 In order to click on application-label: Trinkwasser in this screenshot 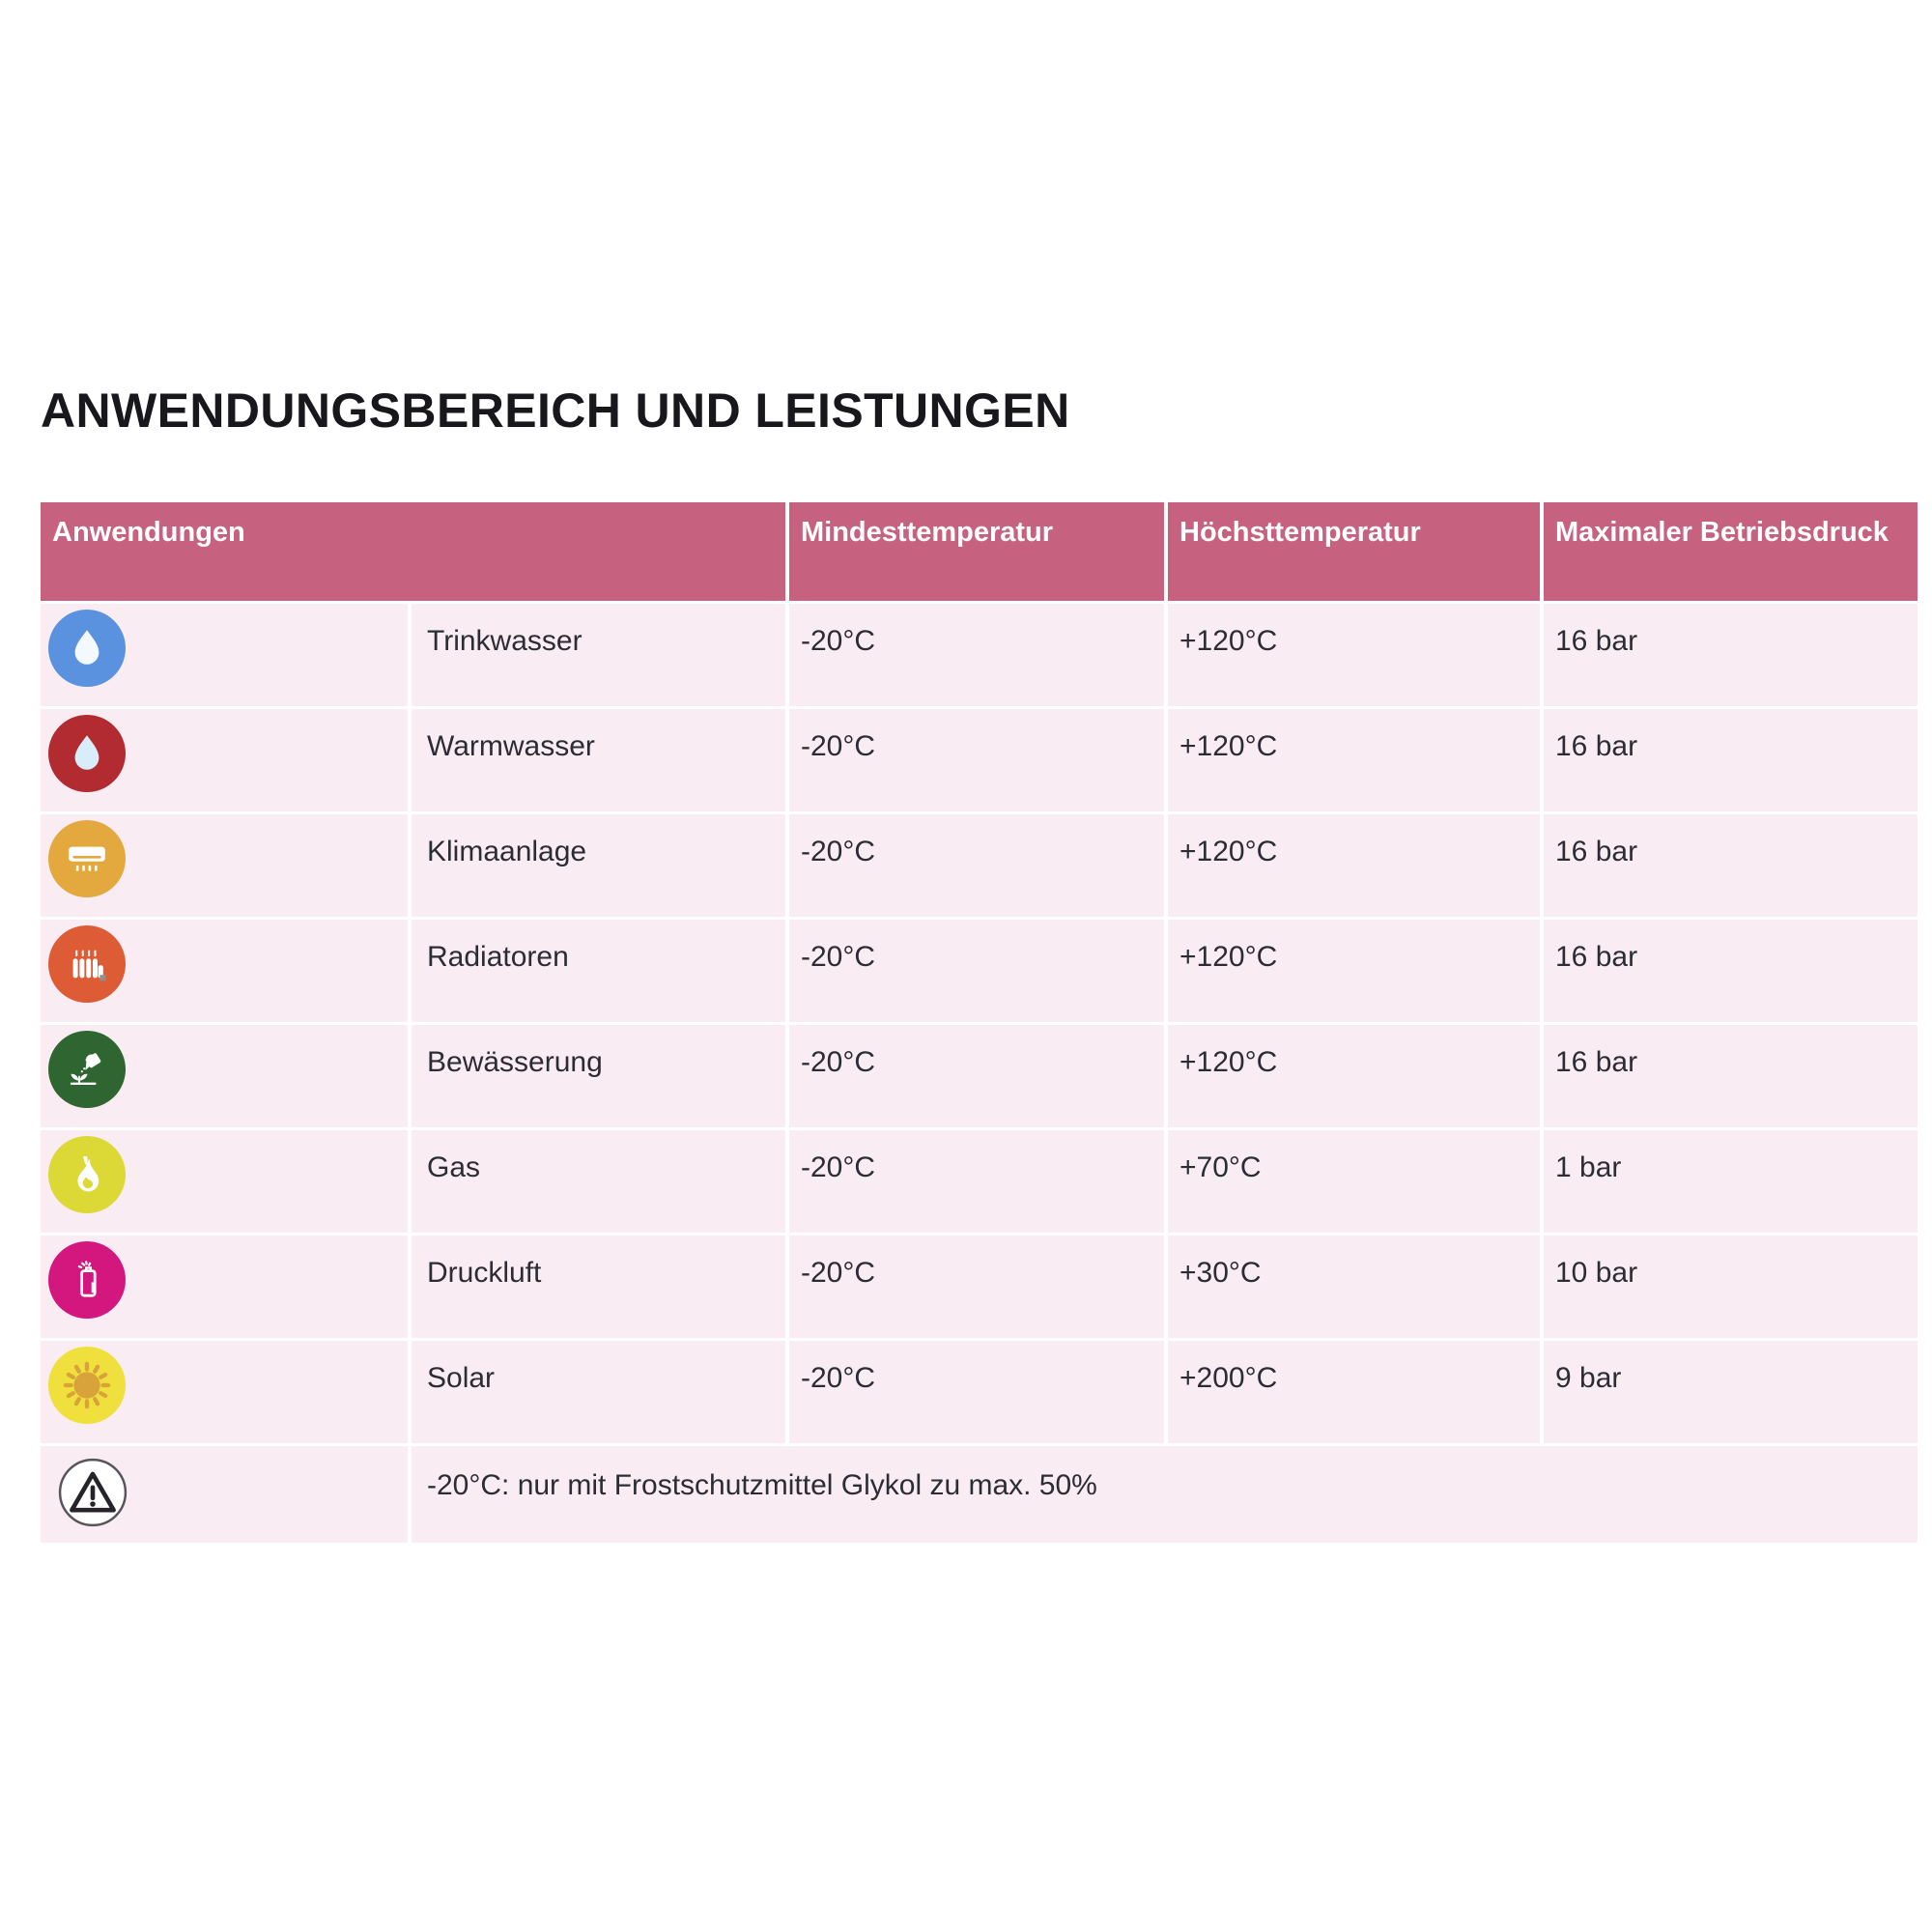, I will do `click(598, 655)`.